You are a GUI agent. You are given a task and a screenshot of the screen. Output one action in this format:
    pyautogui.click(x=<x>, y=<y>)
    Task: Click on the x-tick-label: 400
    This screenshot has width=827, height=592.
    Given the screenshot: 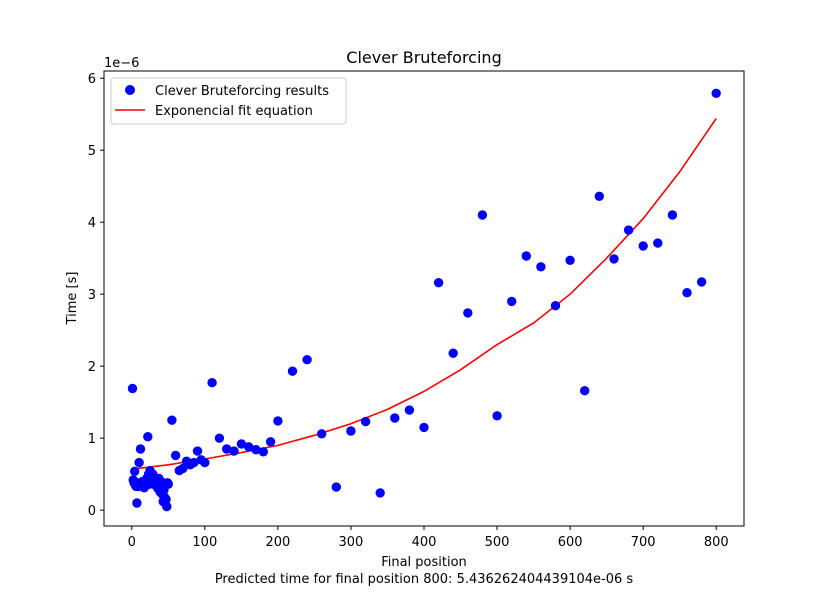 What is the action you would take?
    pyautogui.click(x=424, y=542)
    